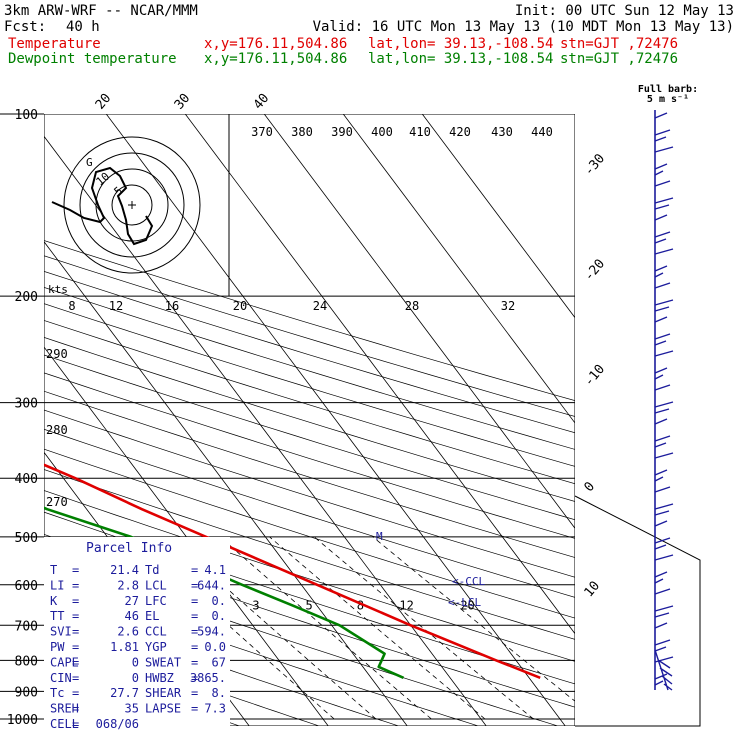 The height and width of the screenshot is (740, 740). What do you see at coordinates (152, 570) in the screenshot?
I see `parcel-right-key-td: Td` at bounding box center [152, 570].